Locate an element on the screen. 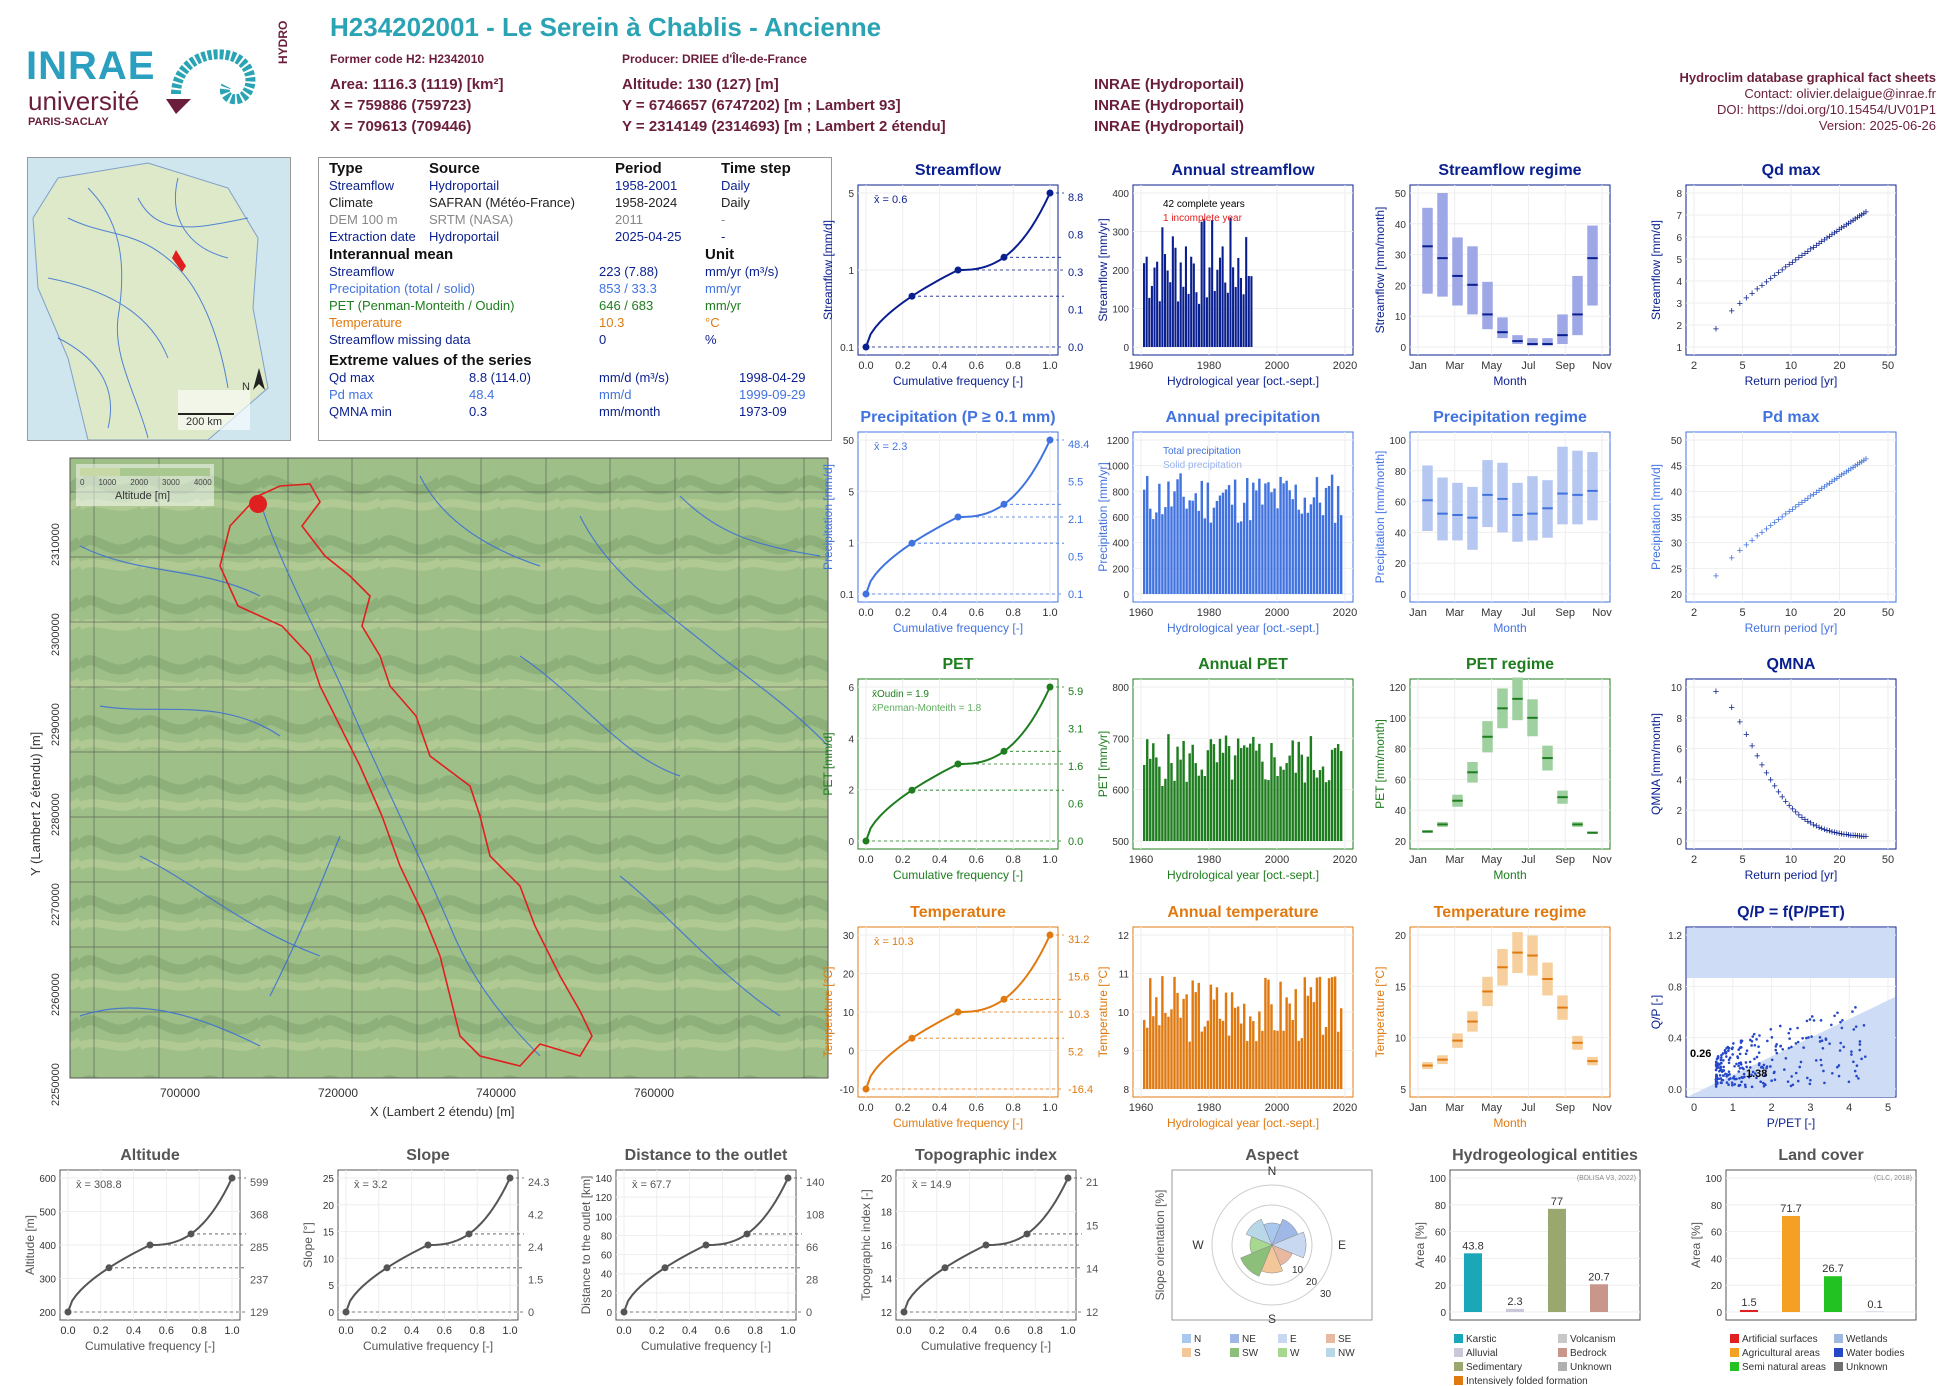  x-tick-label: Jul is located at coordinates (1528, 613).